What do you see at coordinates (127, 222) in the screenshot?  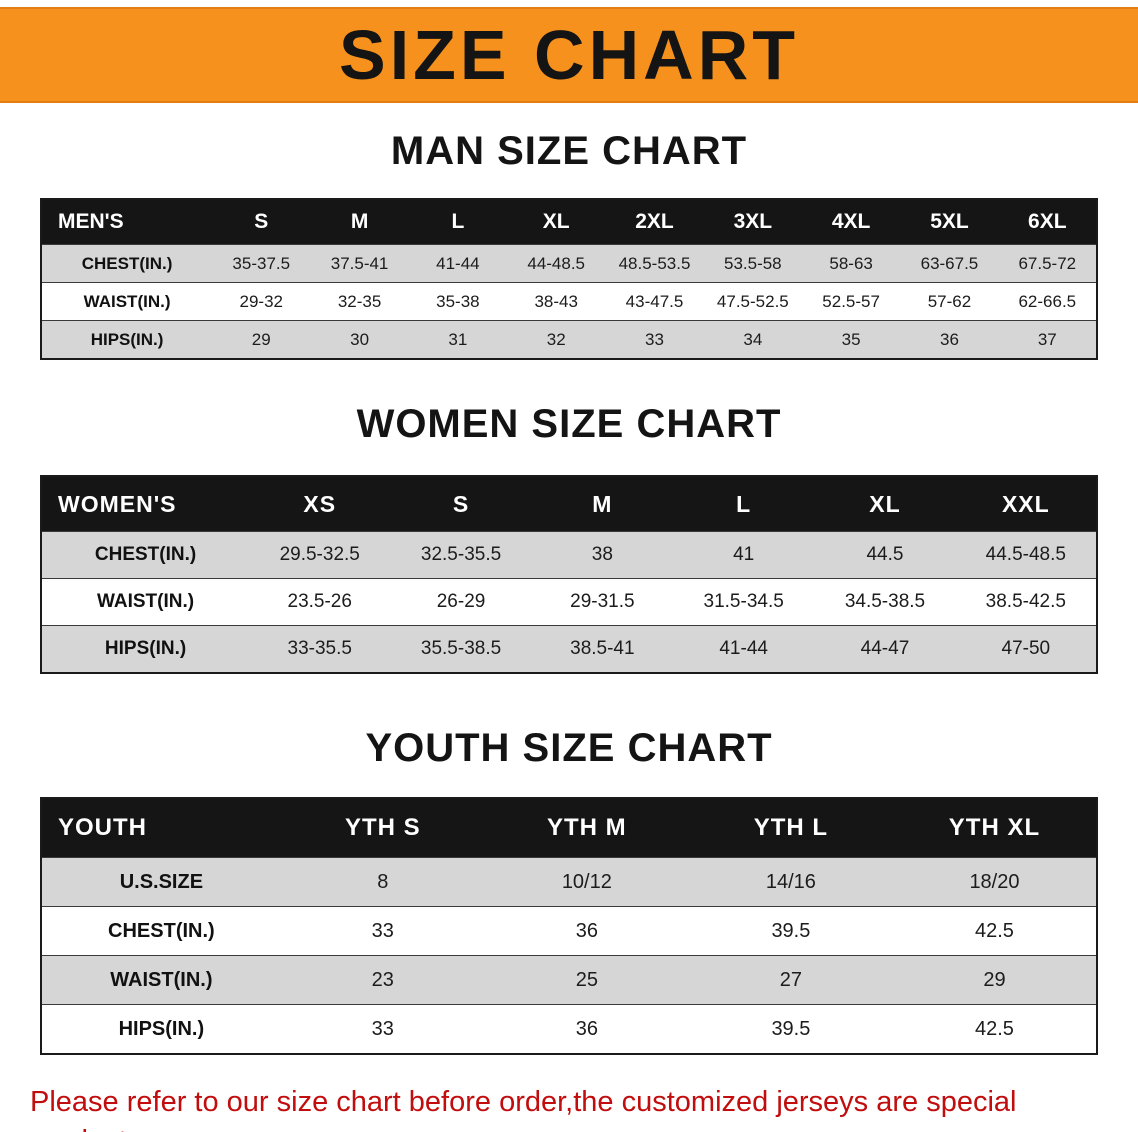 I see `table-corner-label: MEN'S` at bounding box center [127, 222].